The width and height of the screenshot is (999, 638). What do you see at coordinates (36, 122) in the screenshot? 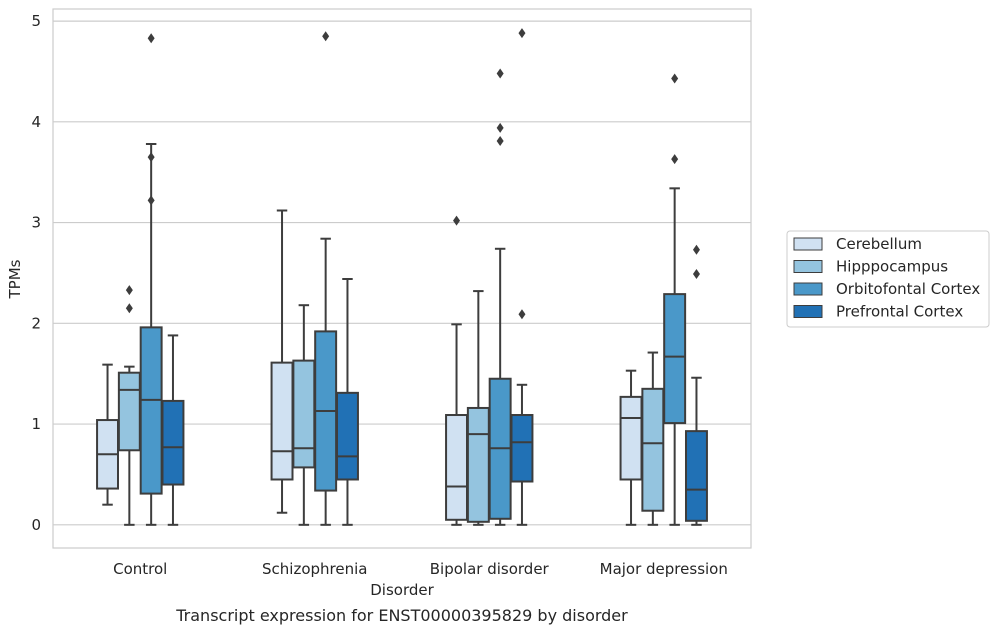
I see `y-tick-label: 4` at bounding box center [36, 122].